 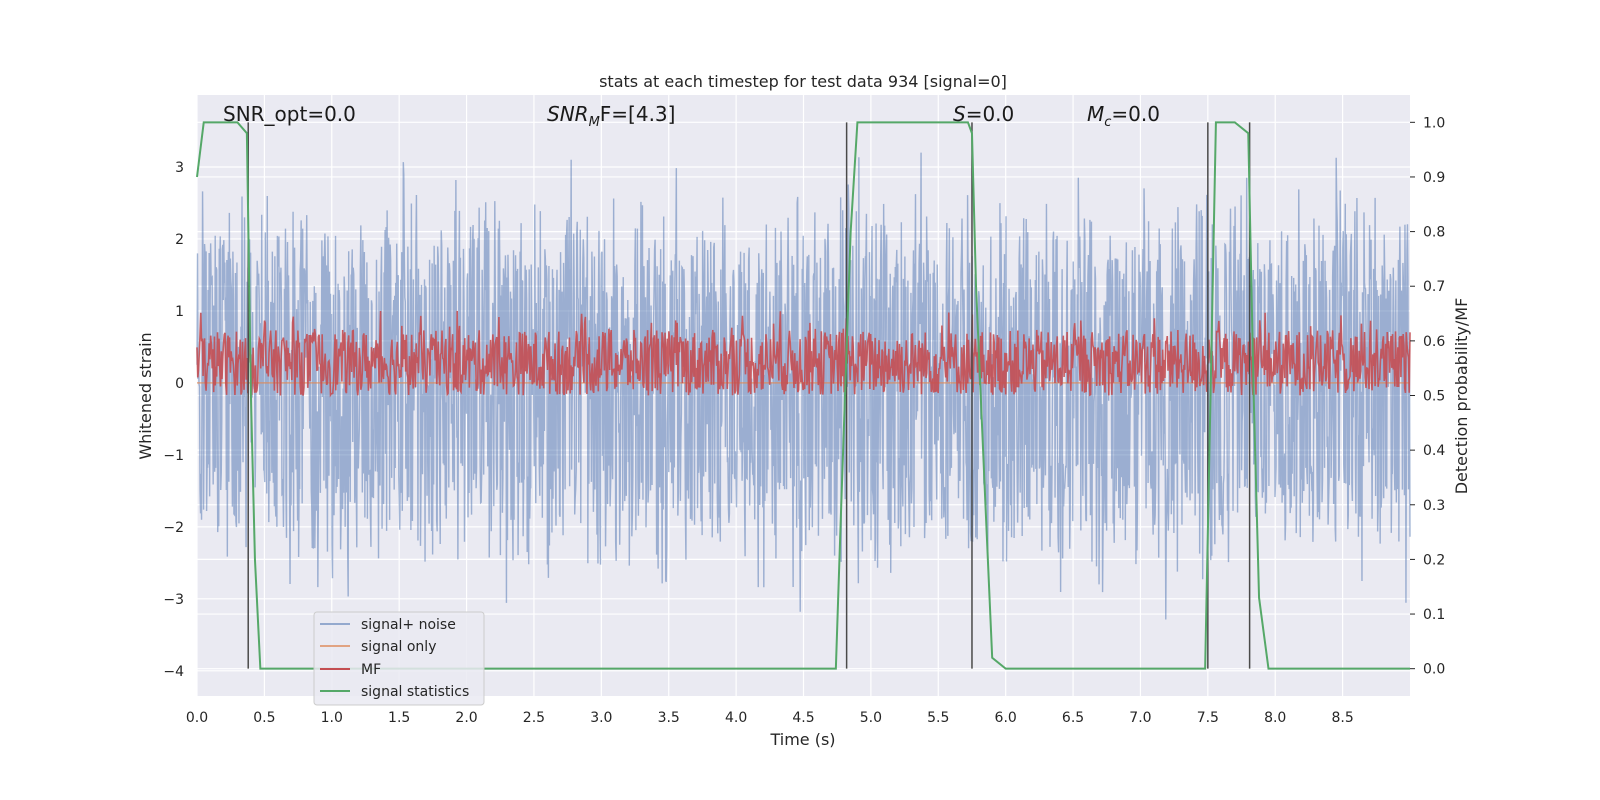 I want to click on y2-tick-label: 0.0, so click(x=1434, y=670).